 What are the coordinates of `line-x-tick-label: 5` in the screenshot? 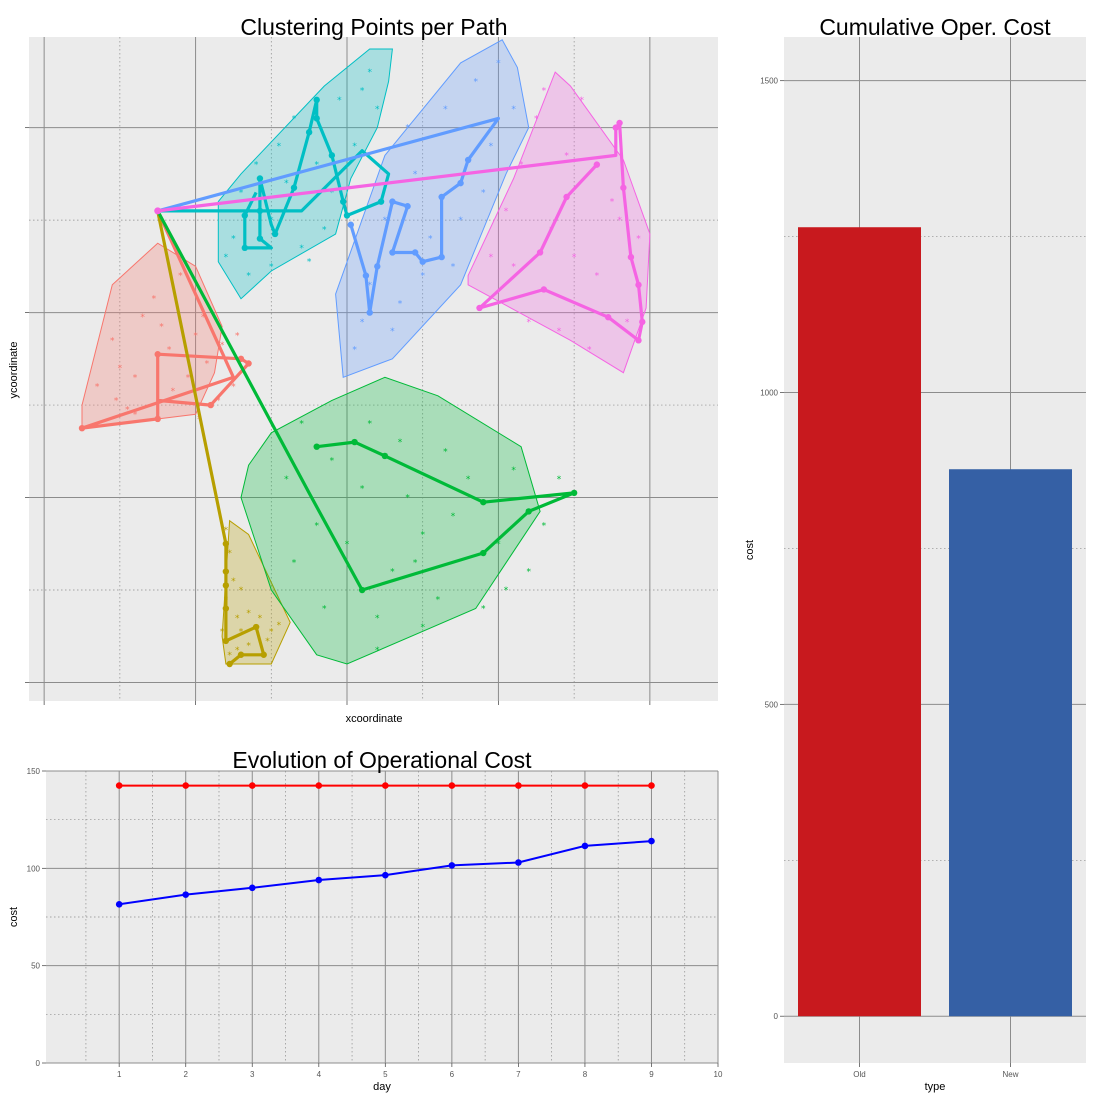 It's located at (385, 1074).